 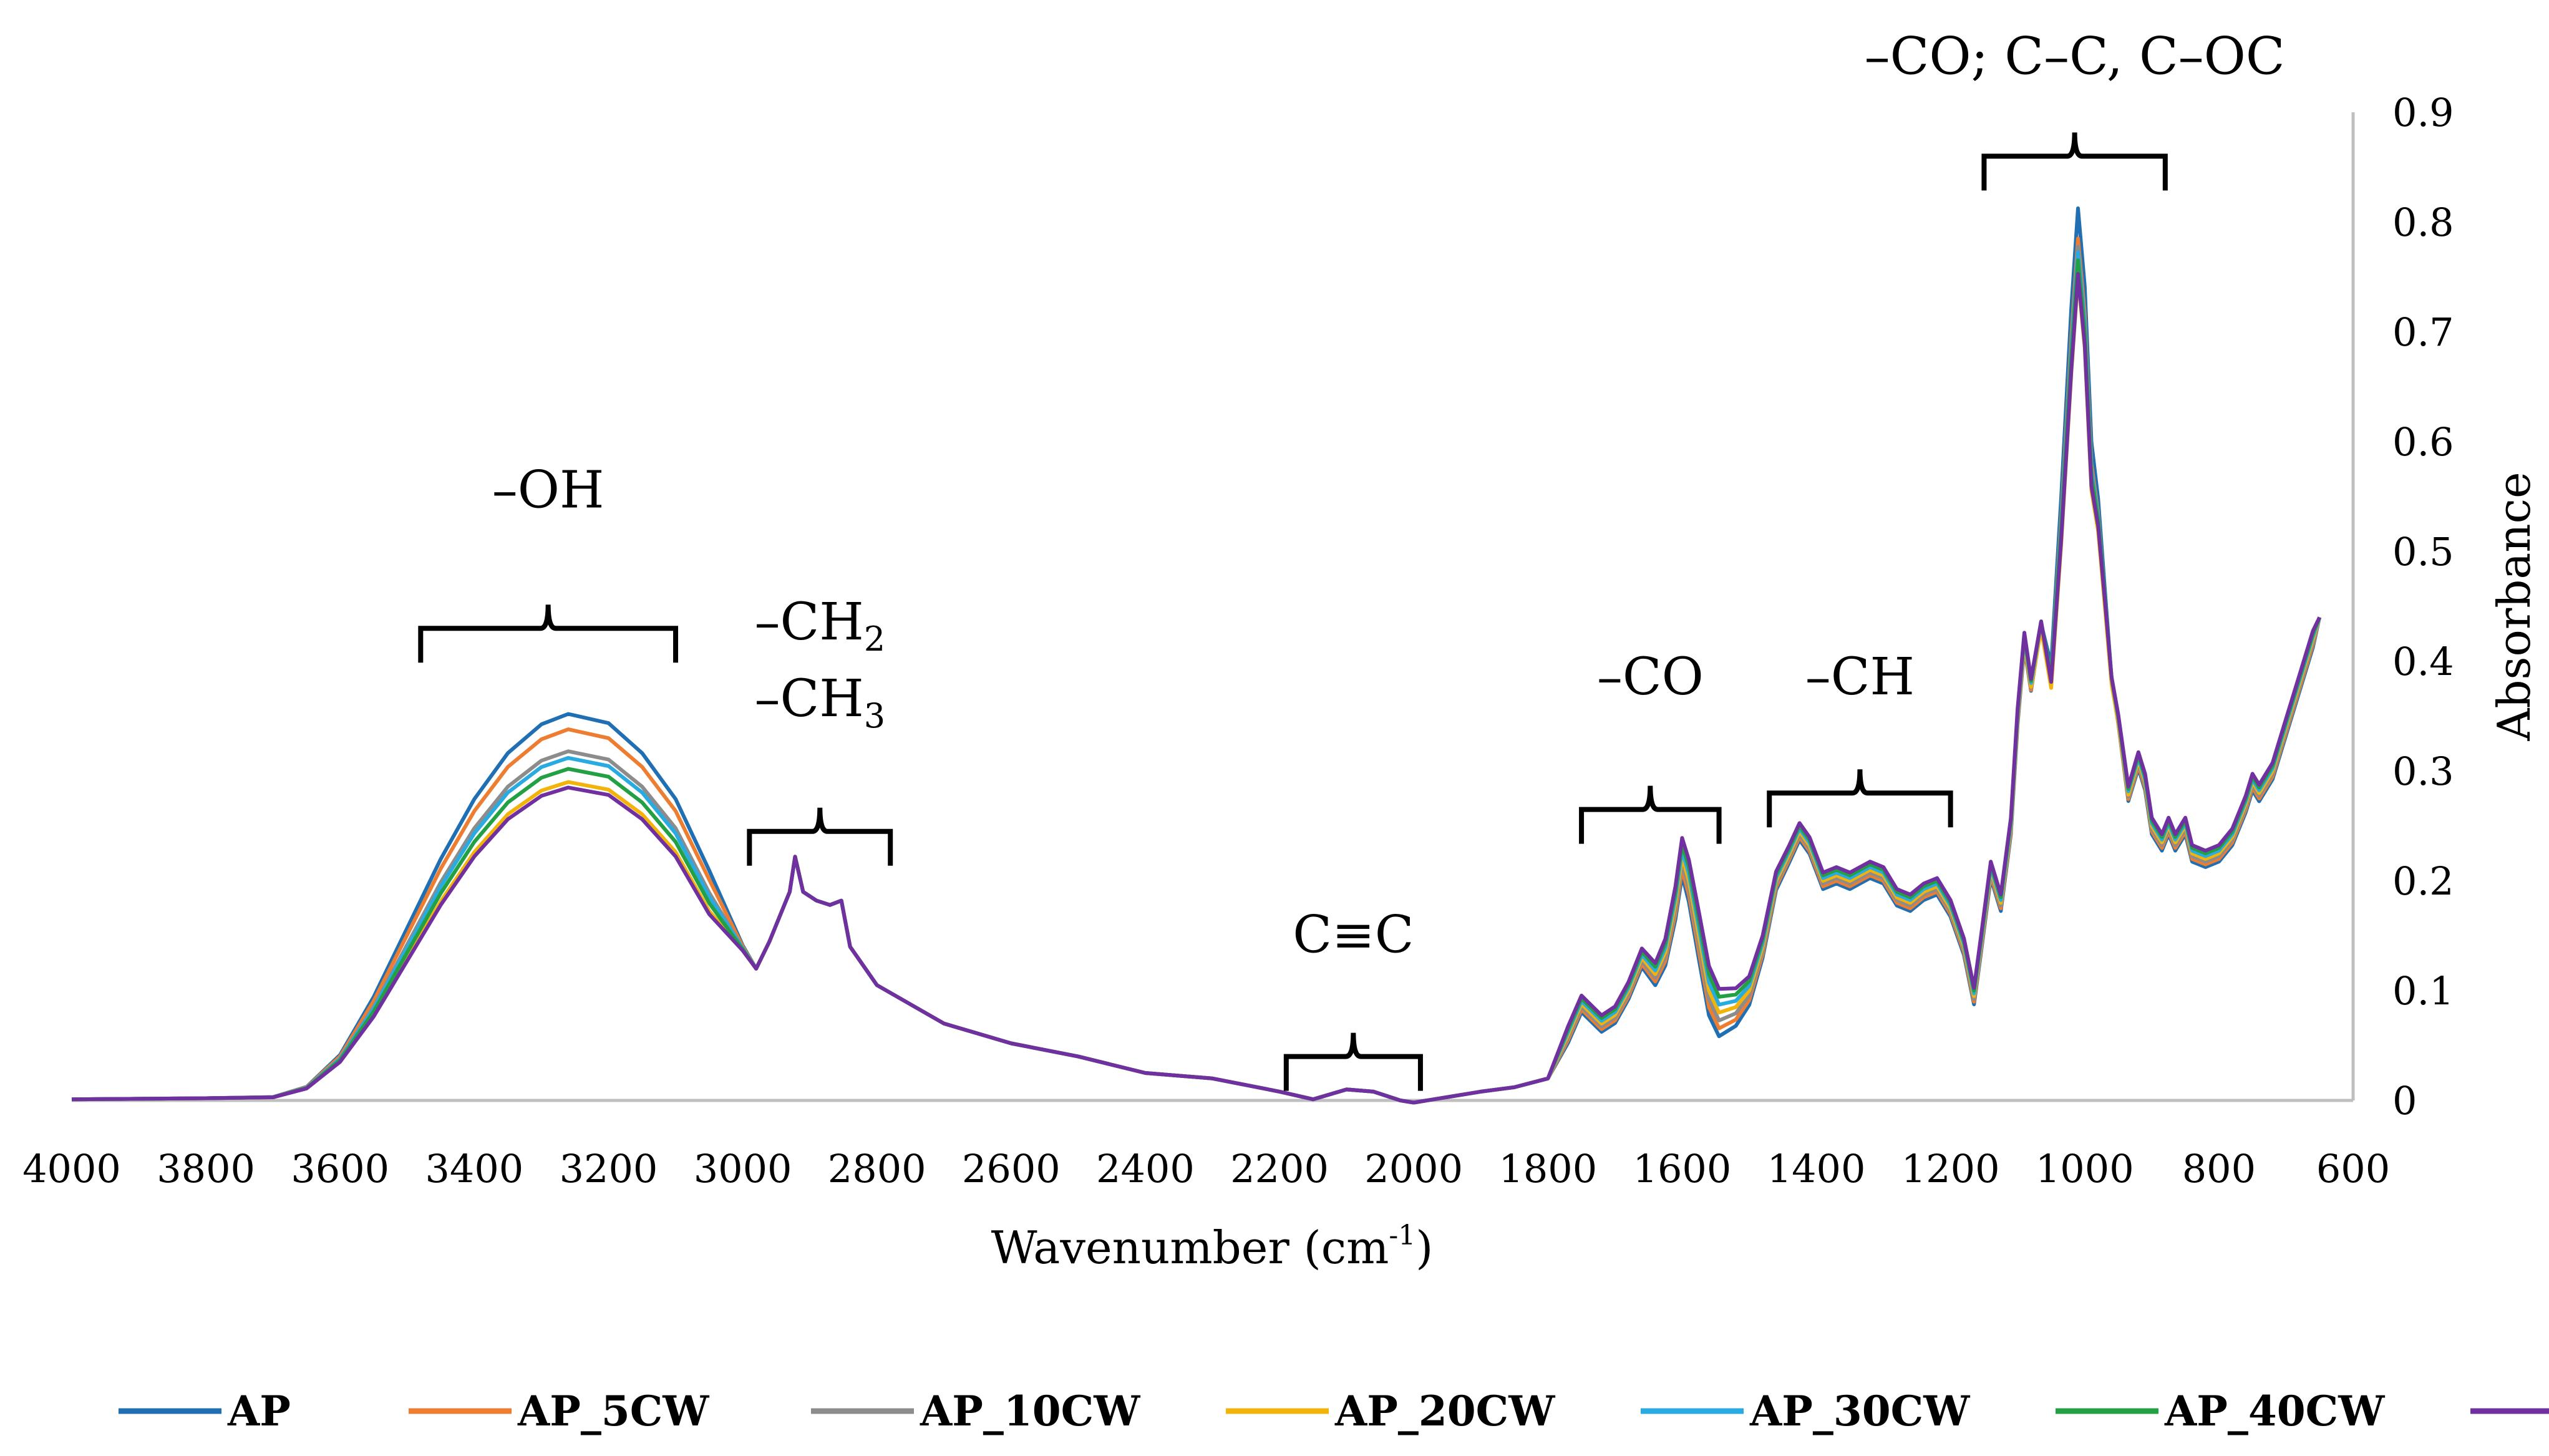 What do you see at coordinates (1413, 1169) in the screenshot?
I see `x-tick-label: 2000` at bounding box center [1413, 1169].